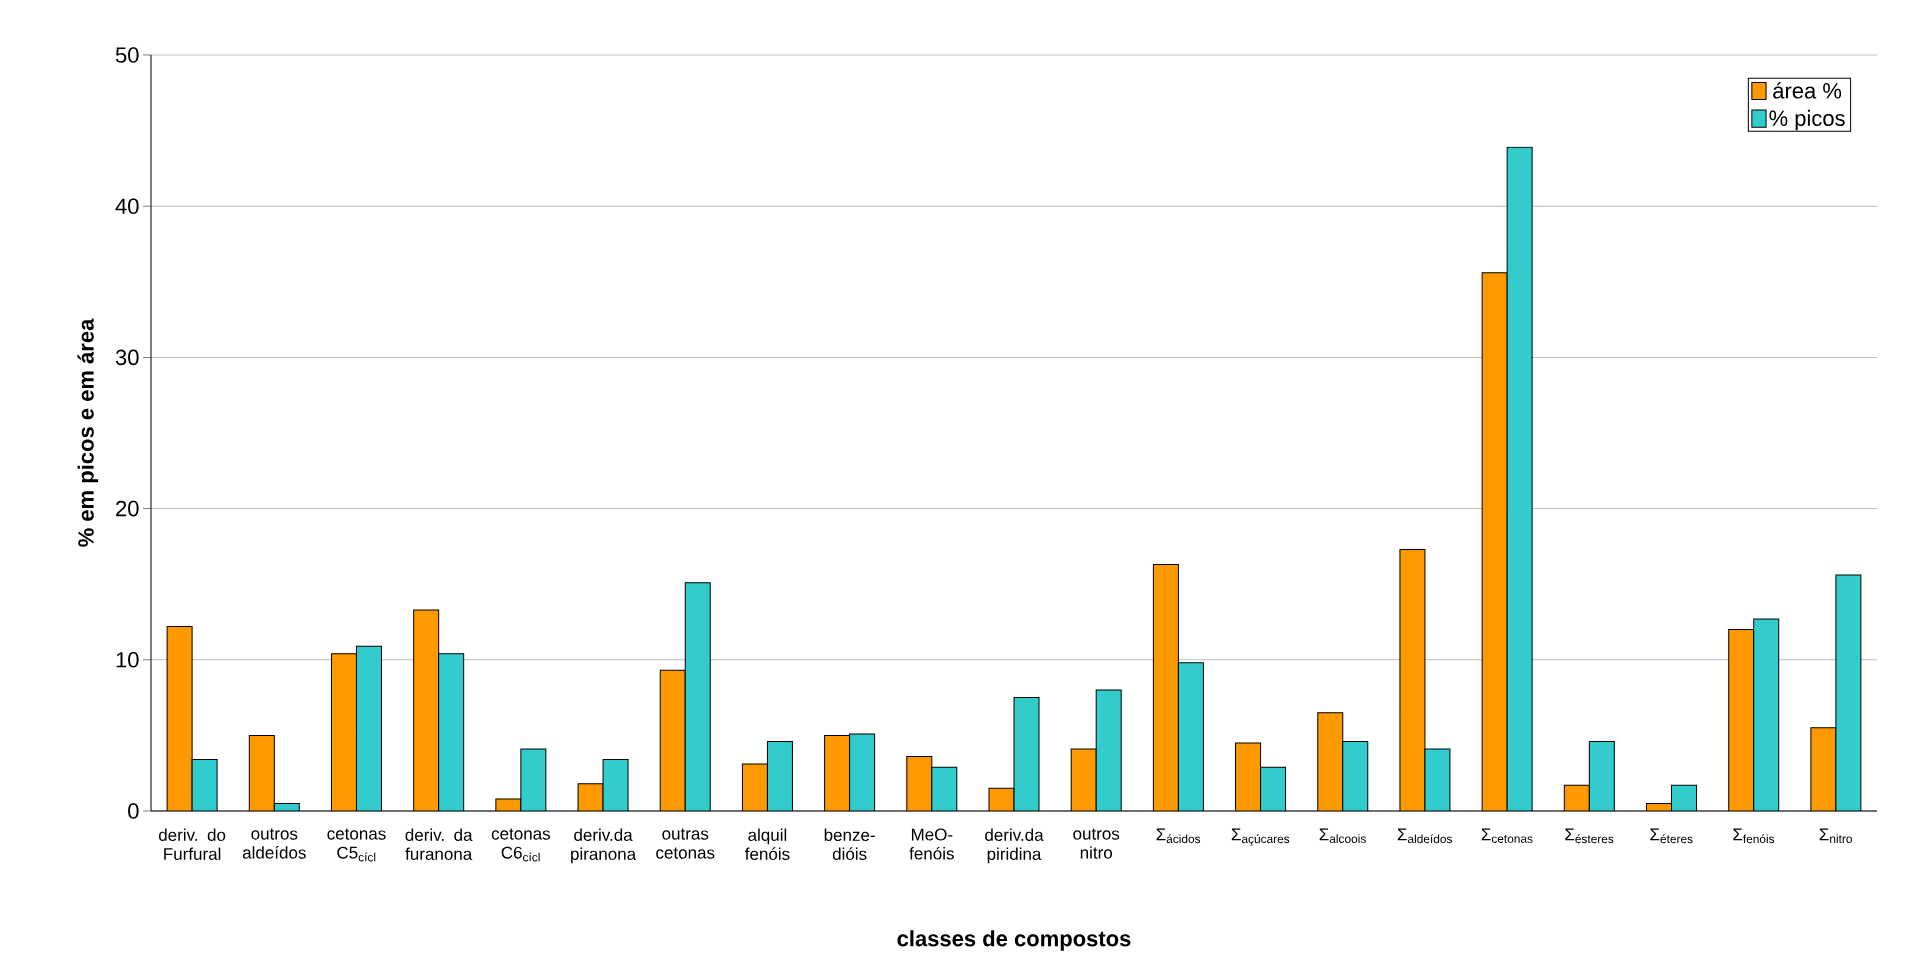 The height and width of the screenshot is (979, 1912). What do you see at coordinates (931, 844) in the screenshot?
I see `x-tick-label: MeO-fenóis` at bounding box center [931, 844].